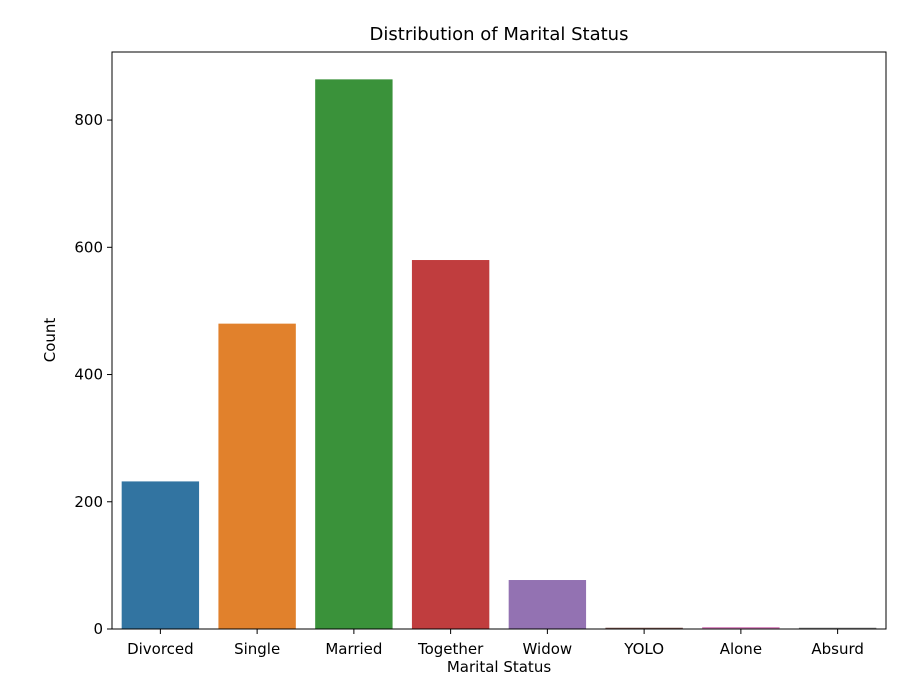 Image resolution: width=916 pixels, height=697 pixels. Describe the element at coordinates (88, 247) in the screenshot. I see `y-tick-label-600: 600` at that location.